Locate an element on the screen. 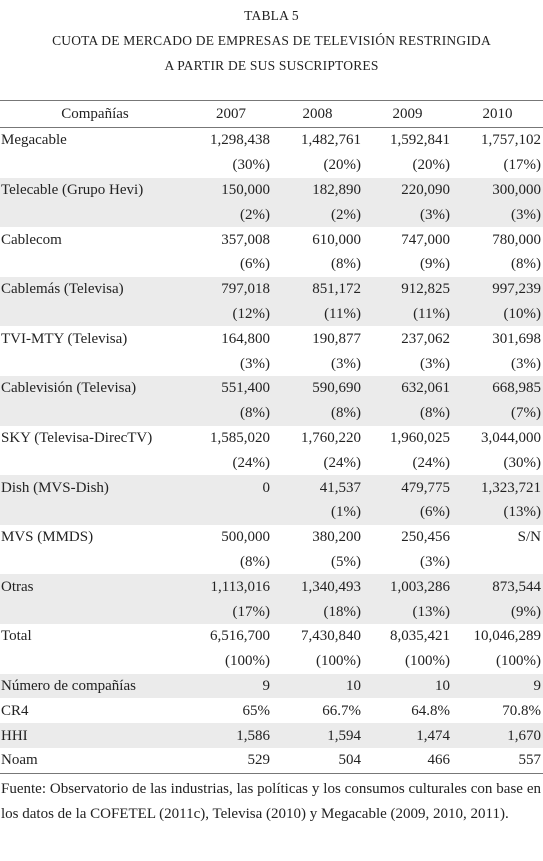 Image resolution: width=543 pixels, height=861 pixels. company-row: Cablecom 357,008 610,000 747,000 780,000 is located at coordinates (271, 239).